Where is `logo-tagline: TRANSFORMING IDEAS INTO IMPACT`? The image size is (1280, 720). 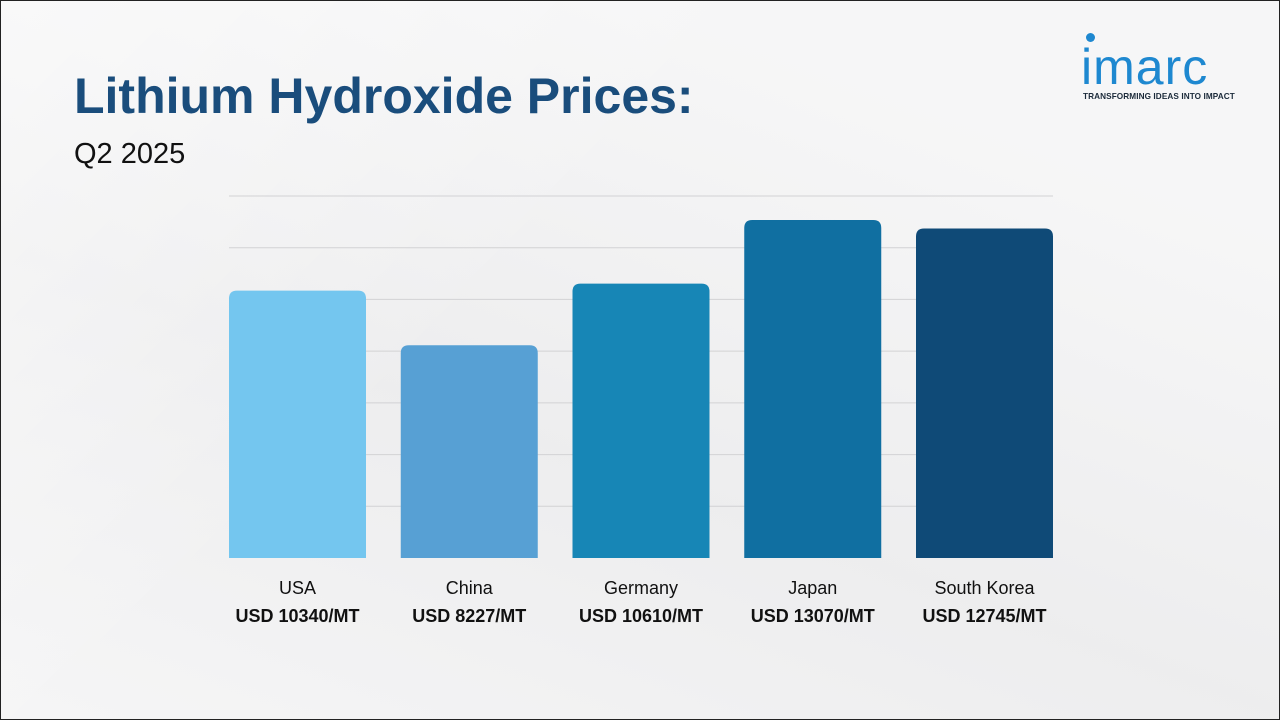
logo-tagline: TRANSFORMING IDEAS INTO IMPACT is located at coordinates (1159, 96).